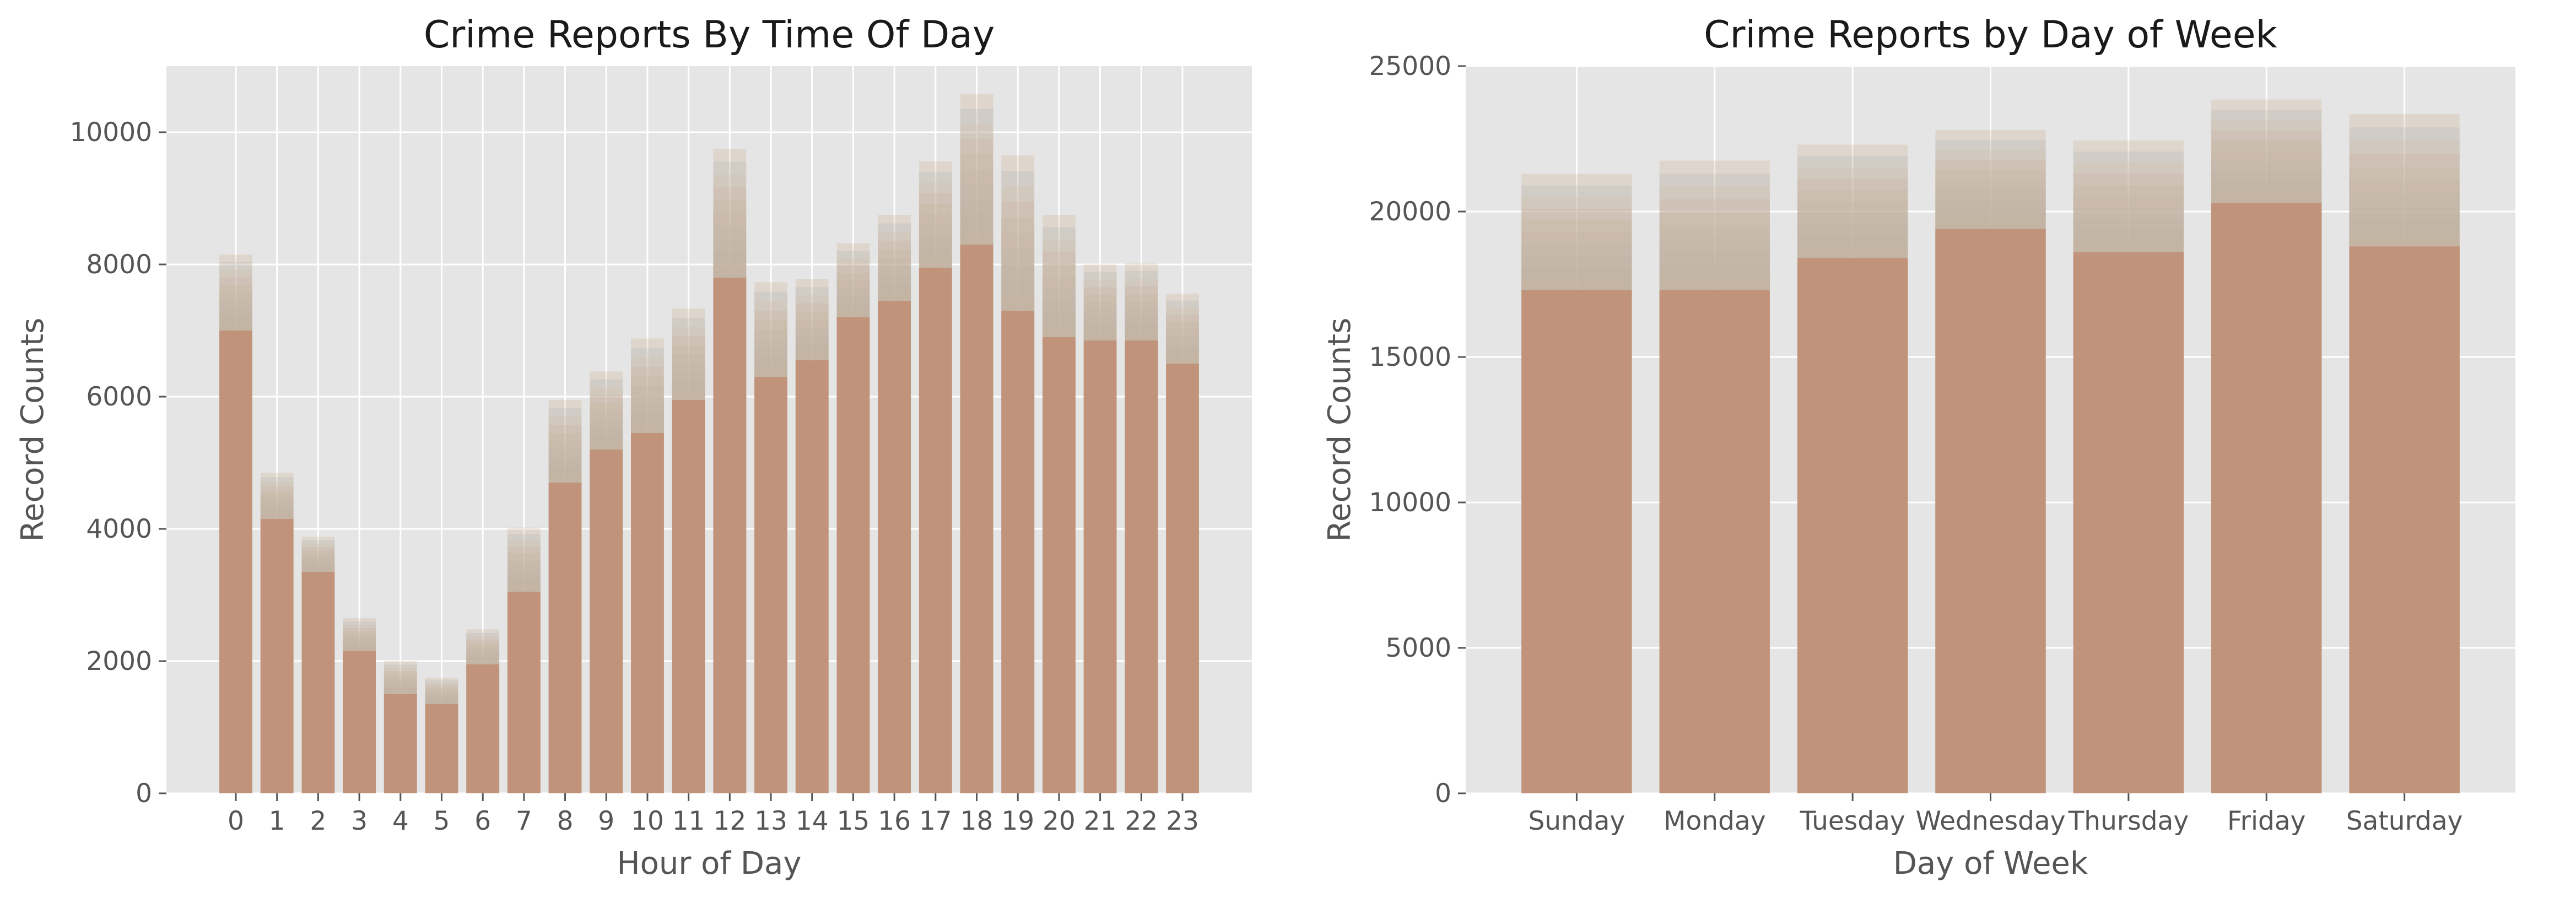 The width and height of the screenshot is (2576, 898). Describe the element at coordinates (935, 821) in the screenshot. I see `x-tick-label: 17` at that location.